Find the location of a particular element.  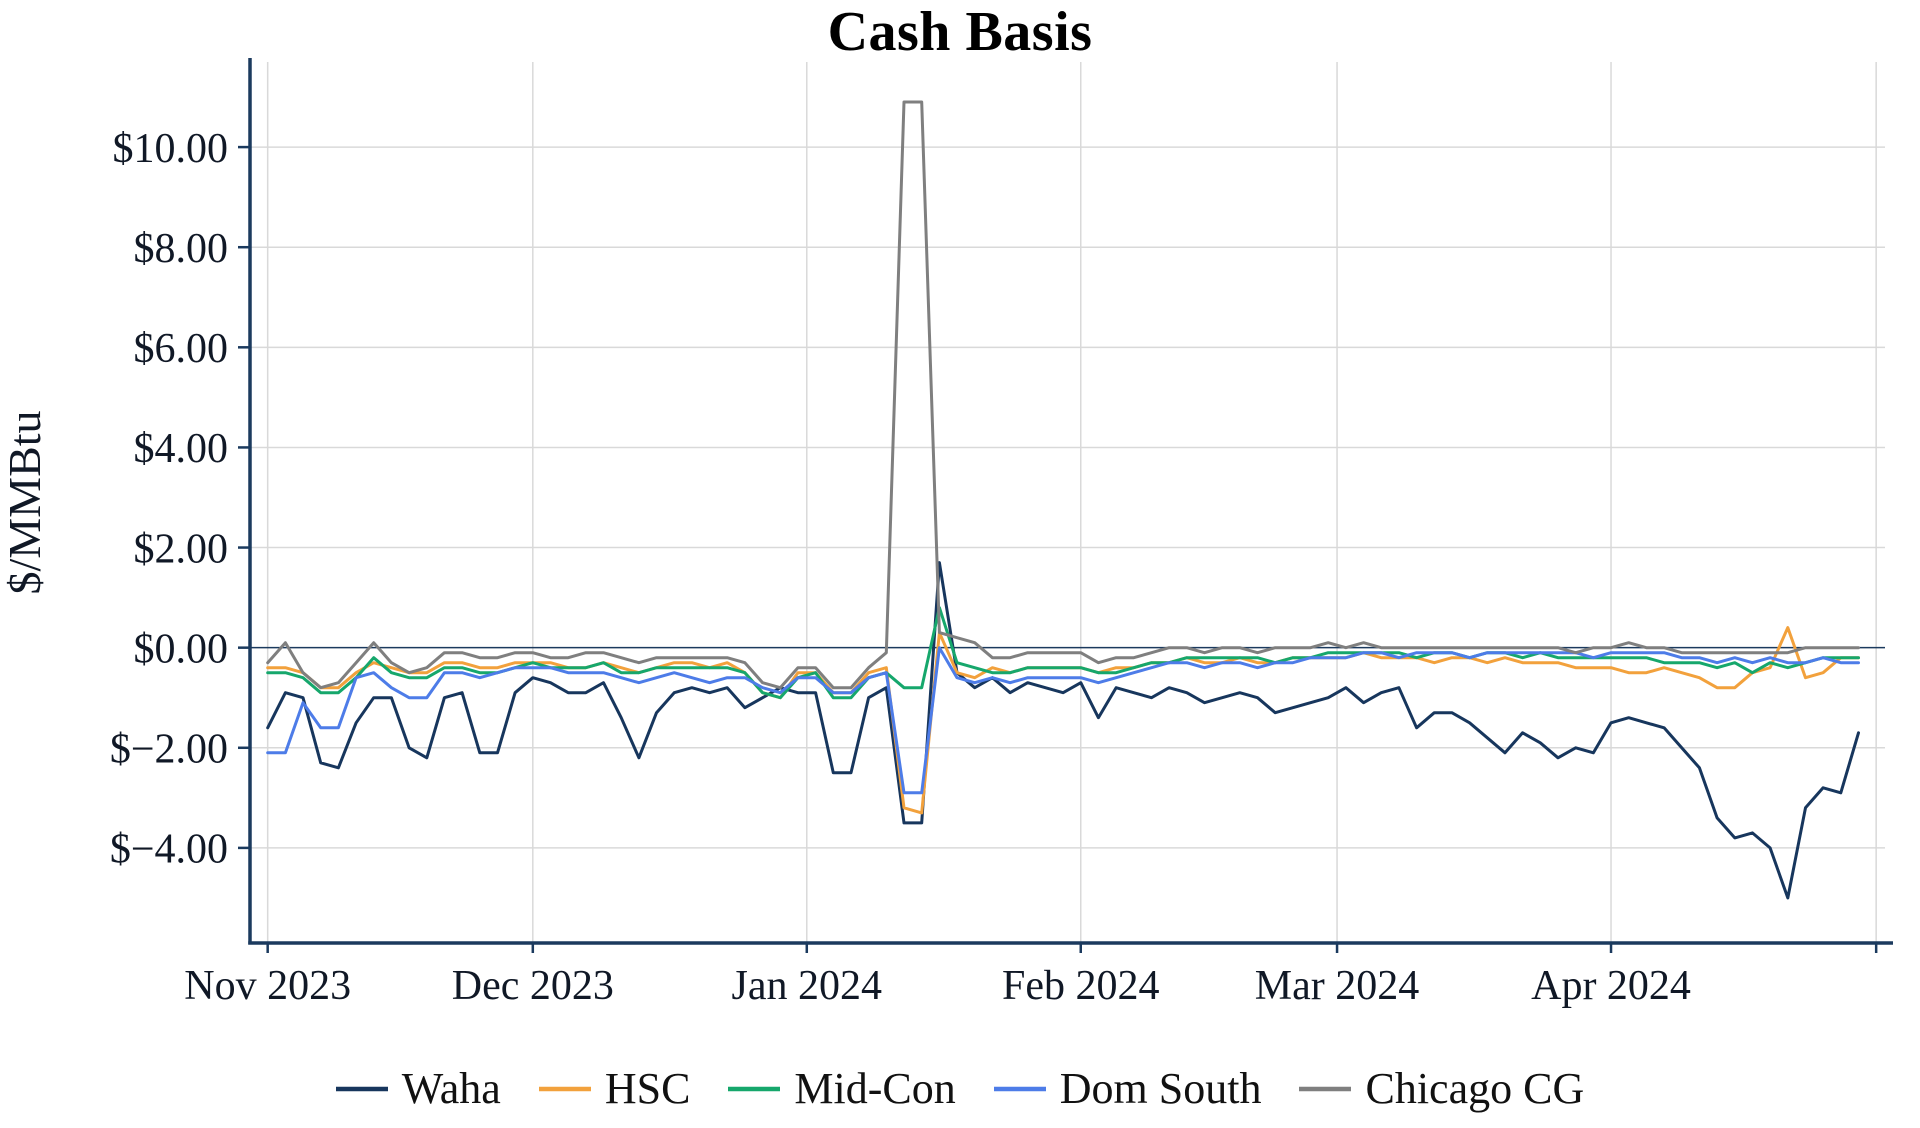

legend-label-hsc: HSC is located at coordinates (647, 1088).